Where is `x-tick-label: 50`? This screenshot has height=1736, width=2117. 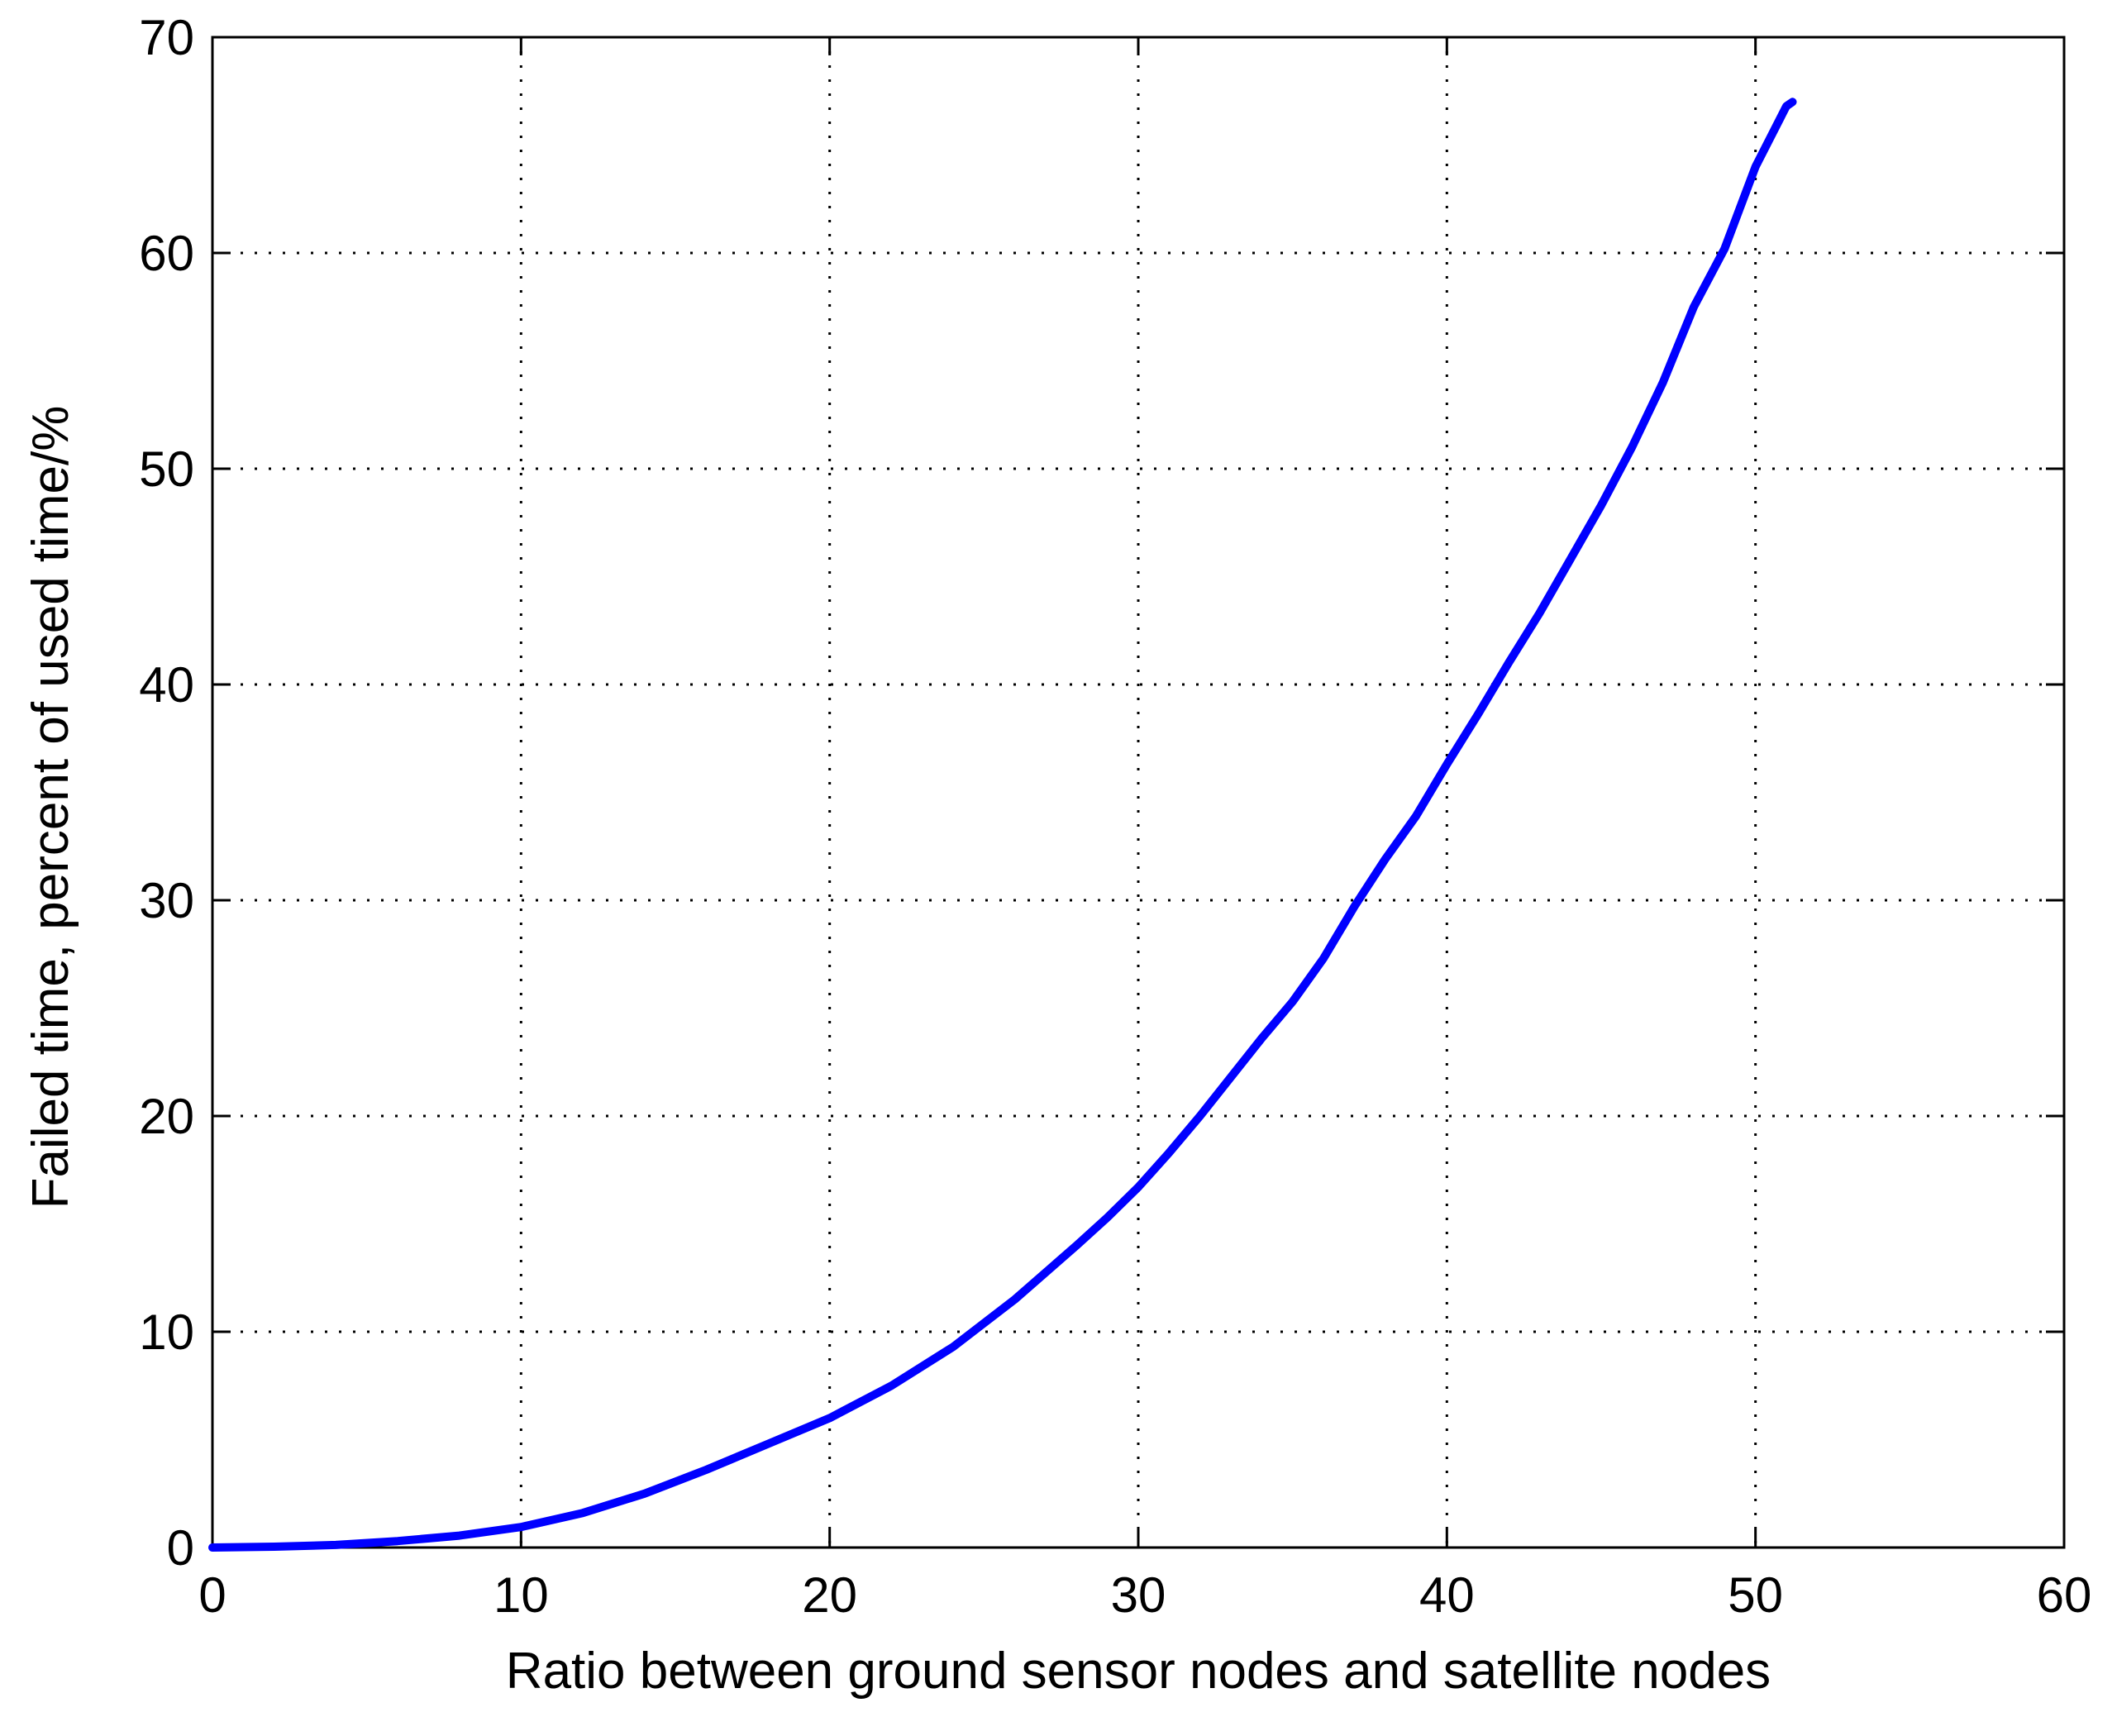 x-tick-label: 50 is located at coordinates (1755, 1595).